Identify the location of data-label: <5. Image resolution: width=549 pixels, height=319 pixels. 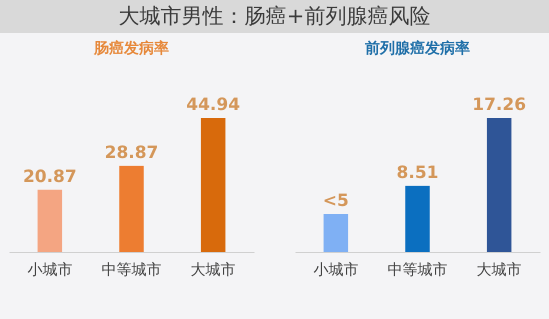
(335, 200).